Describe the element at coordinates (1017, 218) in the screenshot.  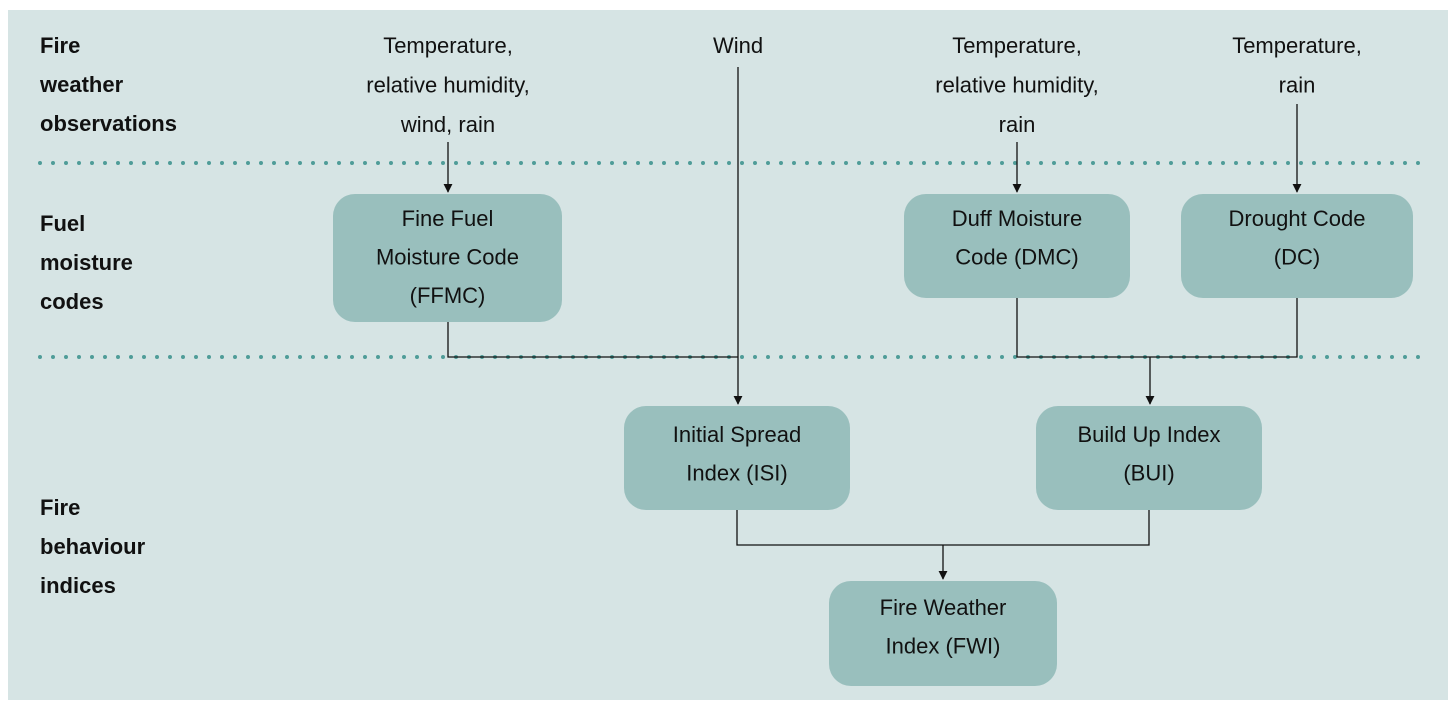
I see `node-label: Duff Moisture` at that location.